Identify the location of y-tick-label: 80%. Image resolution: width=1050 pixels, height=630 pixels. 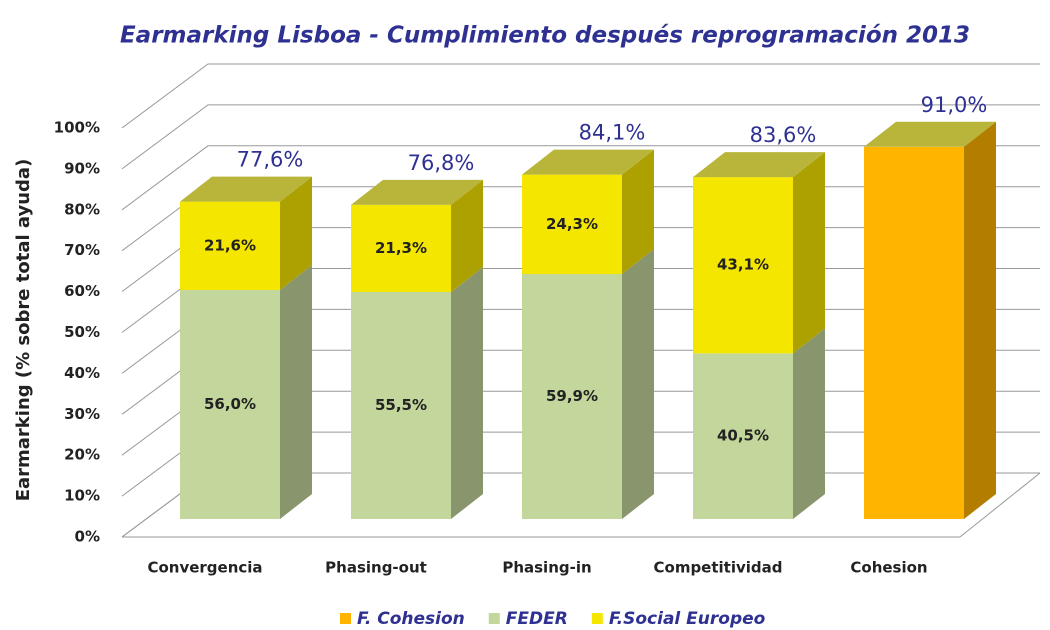
(82, 209).